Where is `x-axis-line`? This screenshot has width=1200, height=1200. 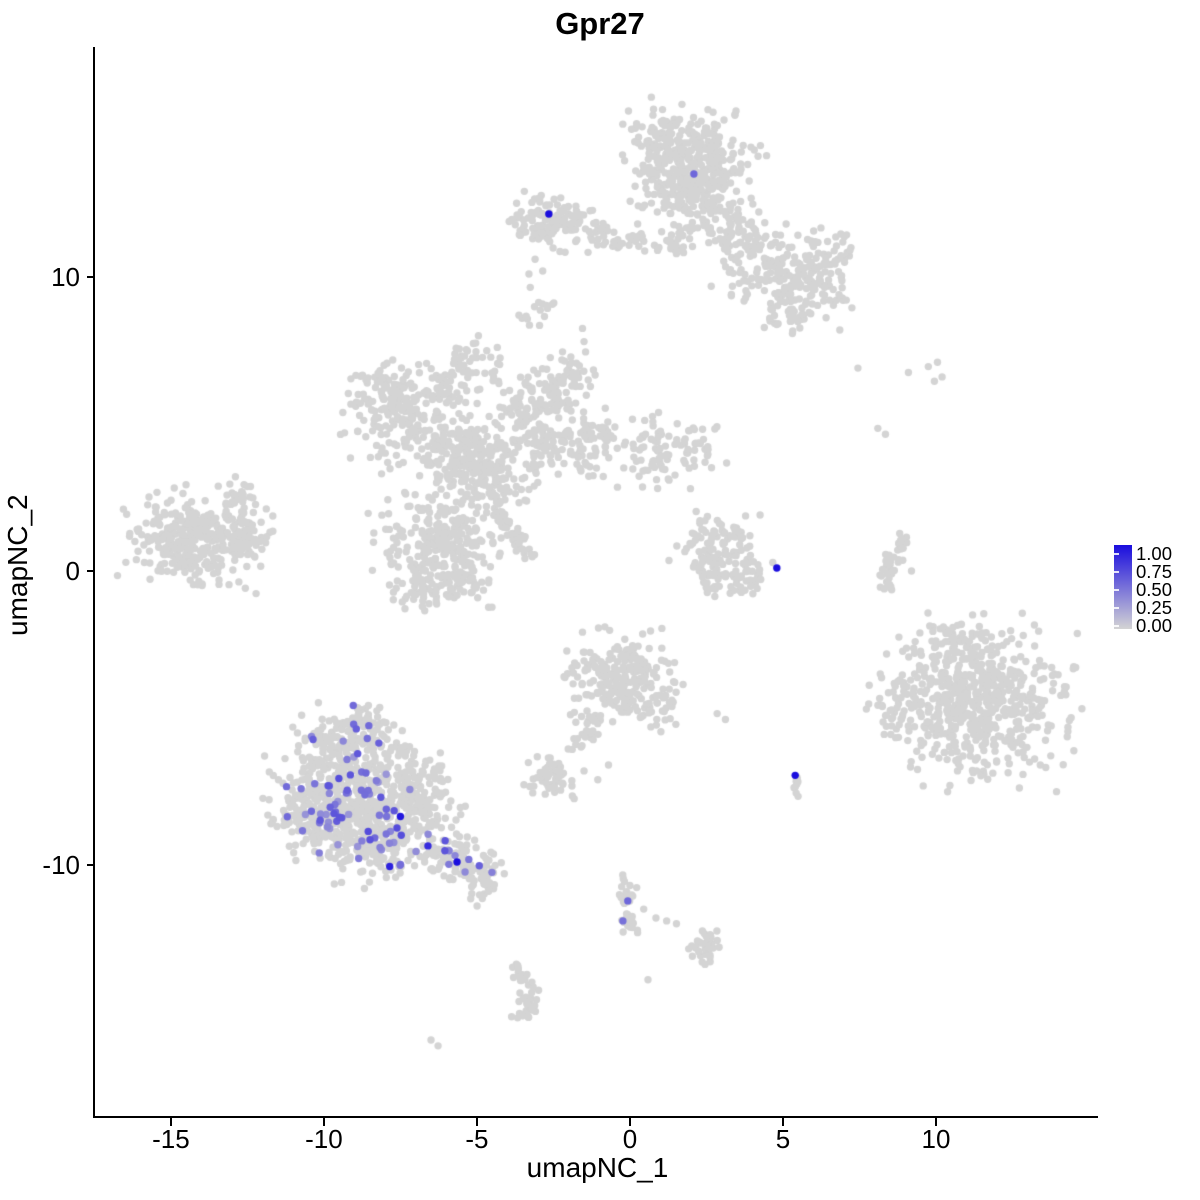 x-axis-line is located at coordinates (595, 1117).